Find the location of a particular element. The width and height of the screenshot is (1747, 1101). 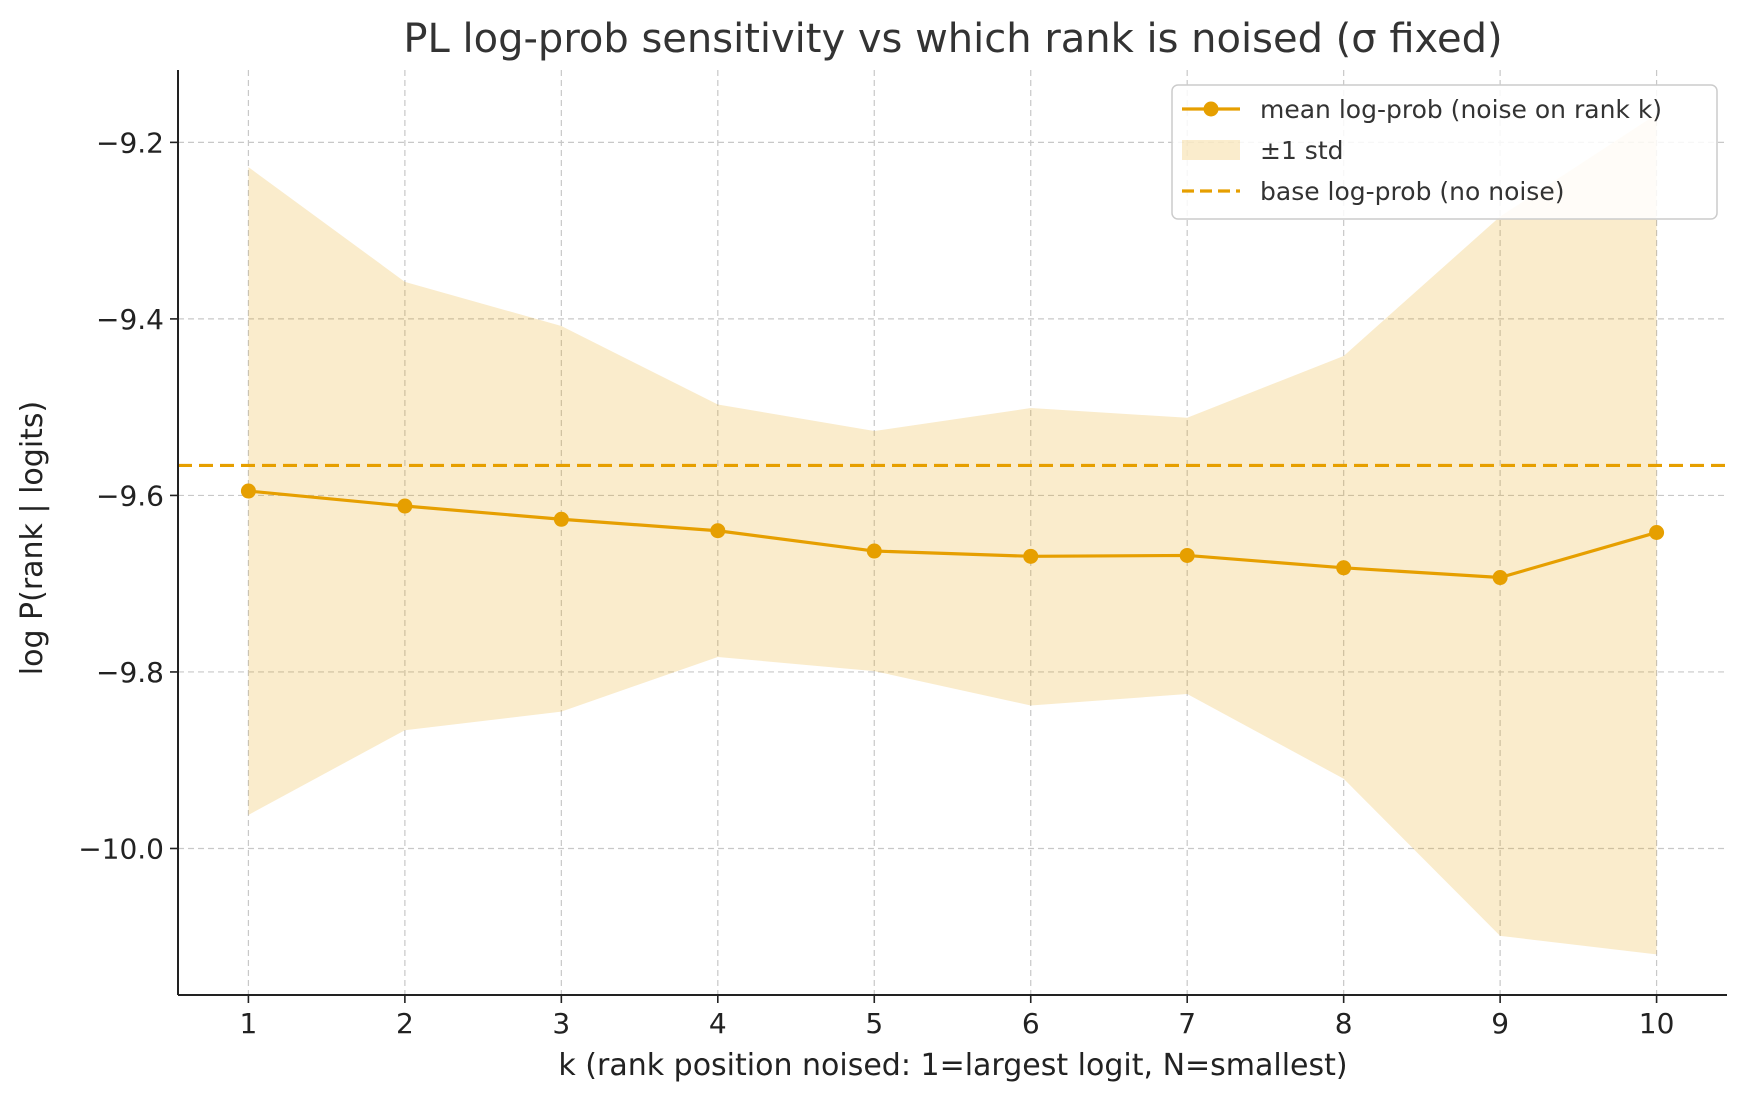

legend-swatch-band is located at coordinates (1211, 150).